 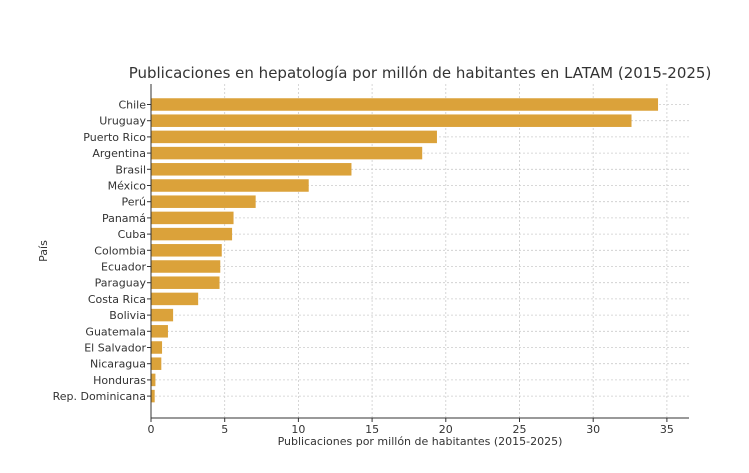 I want to click on y-tick-label: Perú, so click(x=133, y=202).